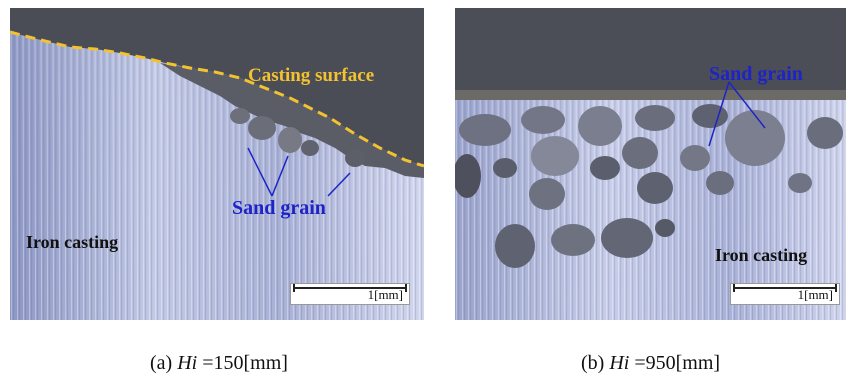 The width and height of the screenshot is (856, 389). What do you see at coordinates (756, 74) in the screenshot?
I see `label-sand-grain-b: Sand grain` at bounding box center [756, 74].